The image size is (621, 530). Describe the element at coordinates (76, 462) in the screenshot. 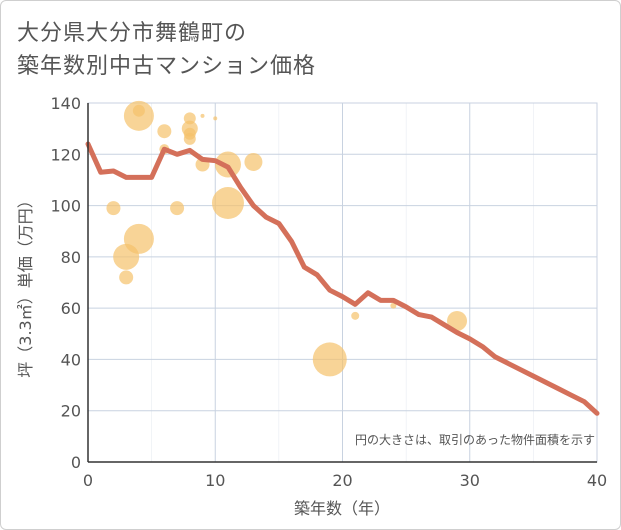

I see `y-tick-label-0: 0` at that location.